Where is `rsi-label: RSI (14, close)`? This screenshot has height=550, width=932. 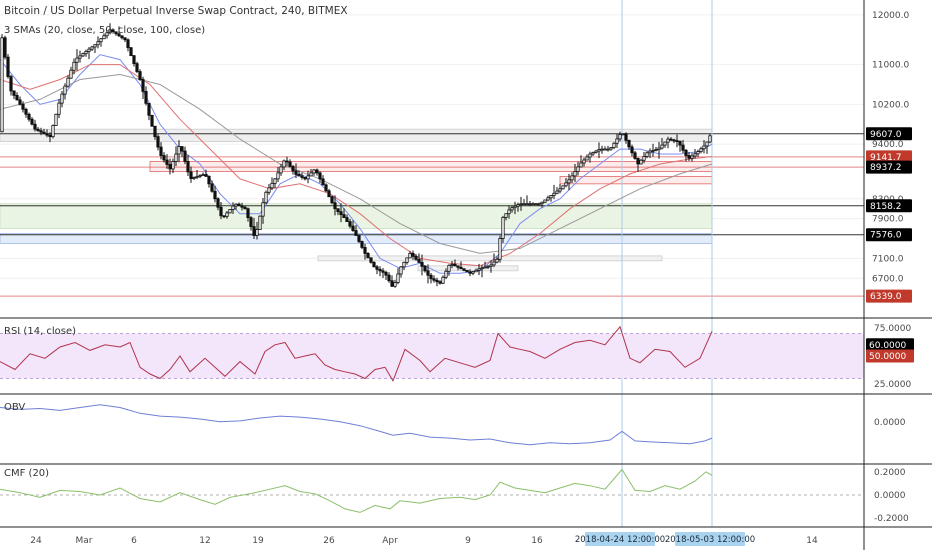 rsi-label: RSI (14, close) is located at coordinates (40, 331).